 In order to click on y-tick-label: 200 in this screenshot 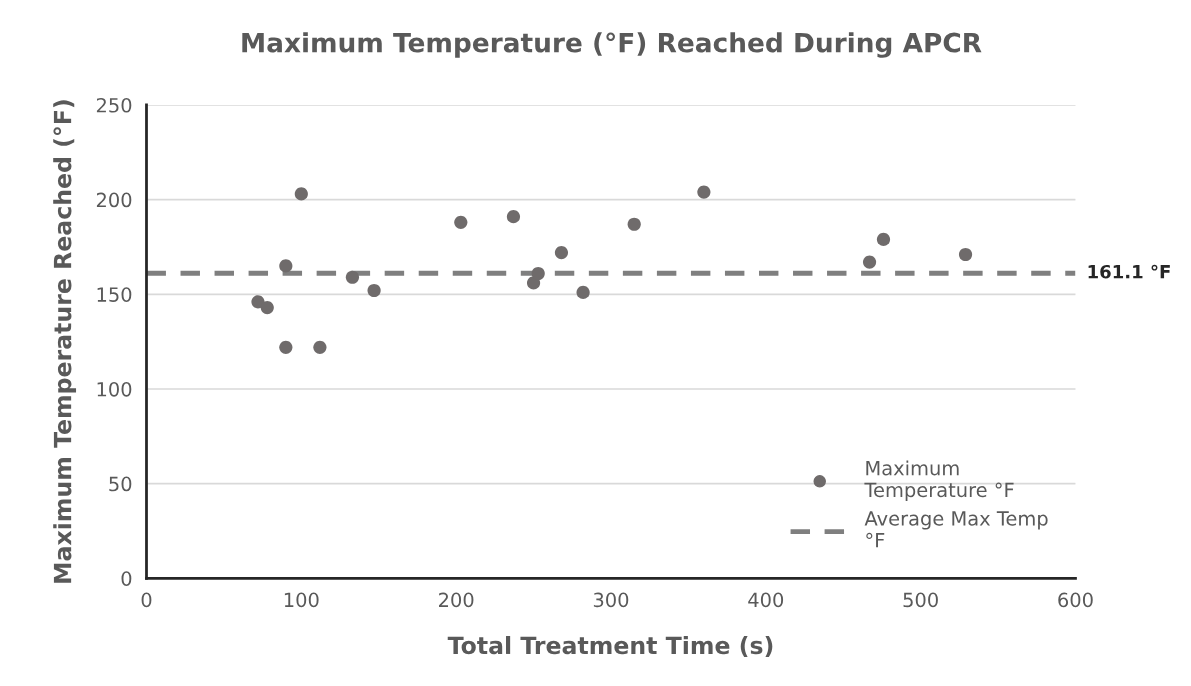, I will do `click(114, 200)`.